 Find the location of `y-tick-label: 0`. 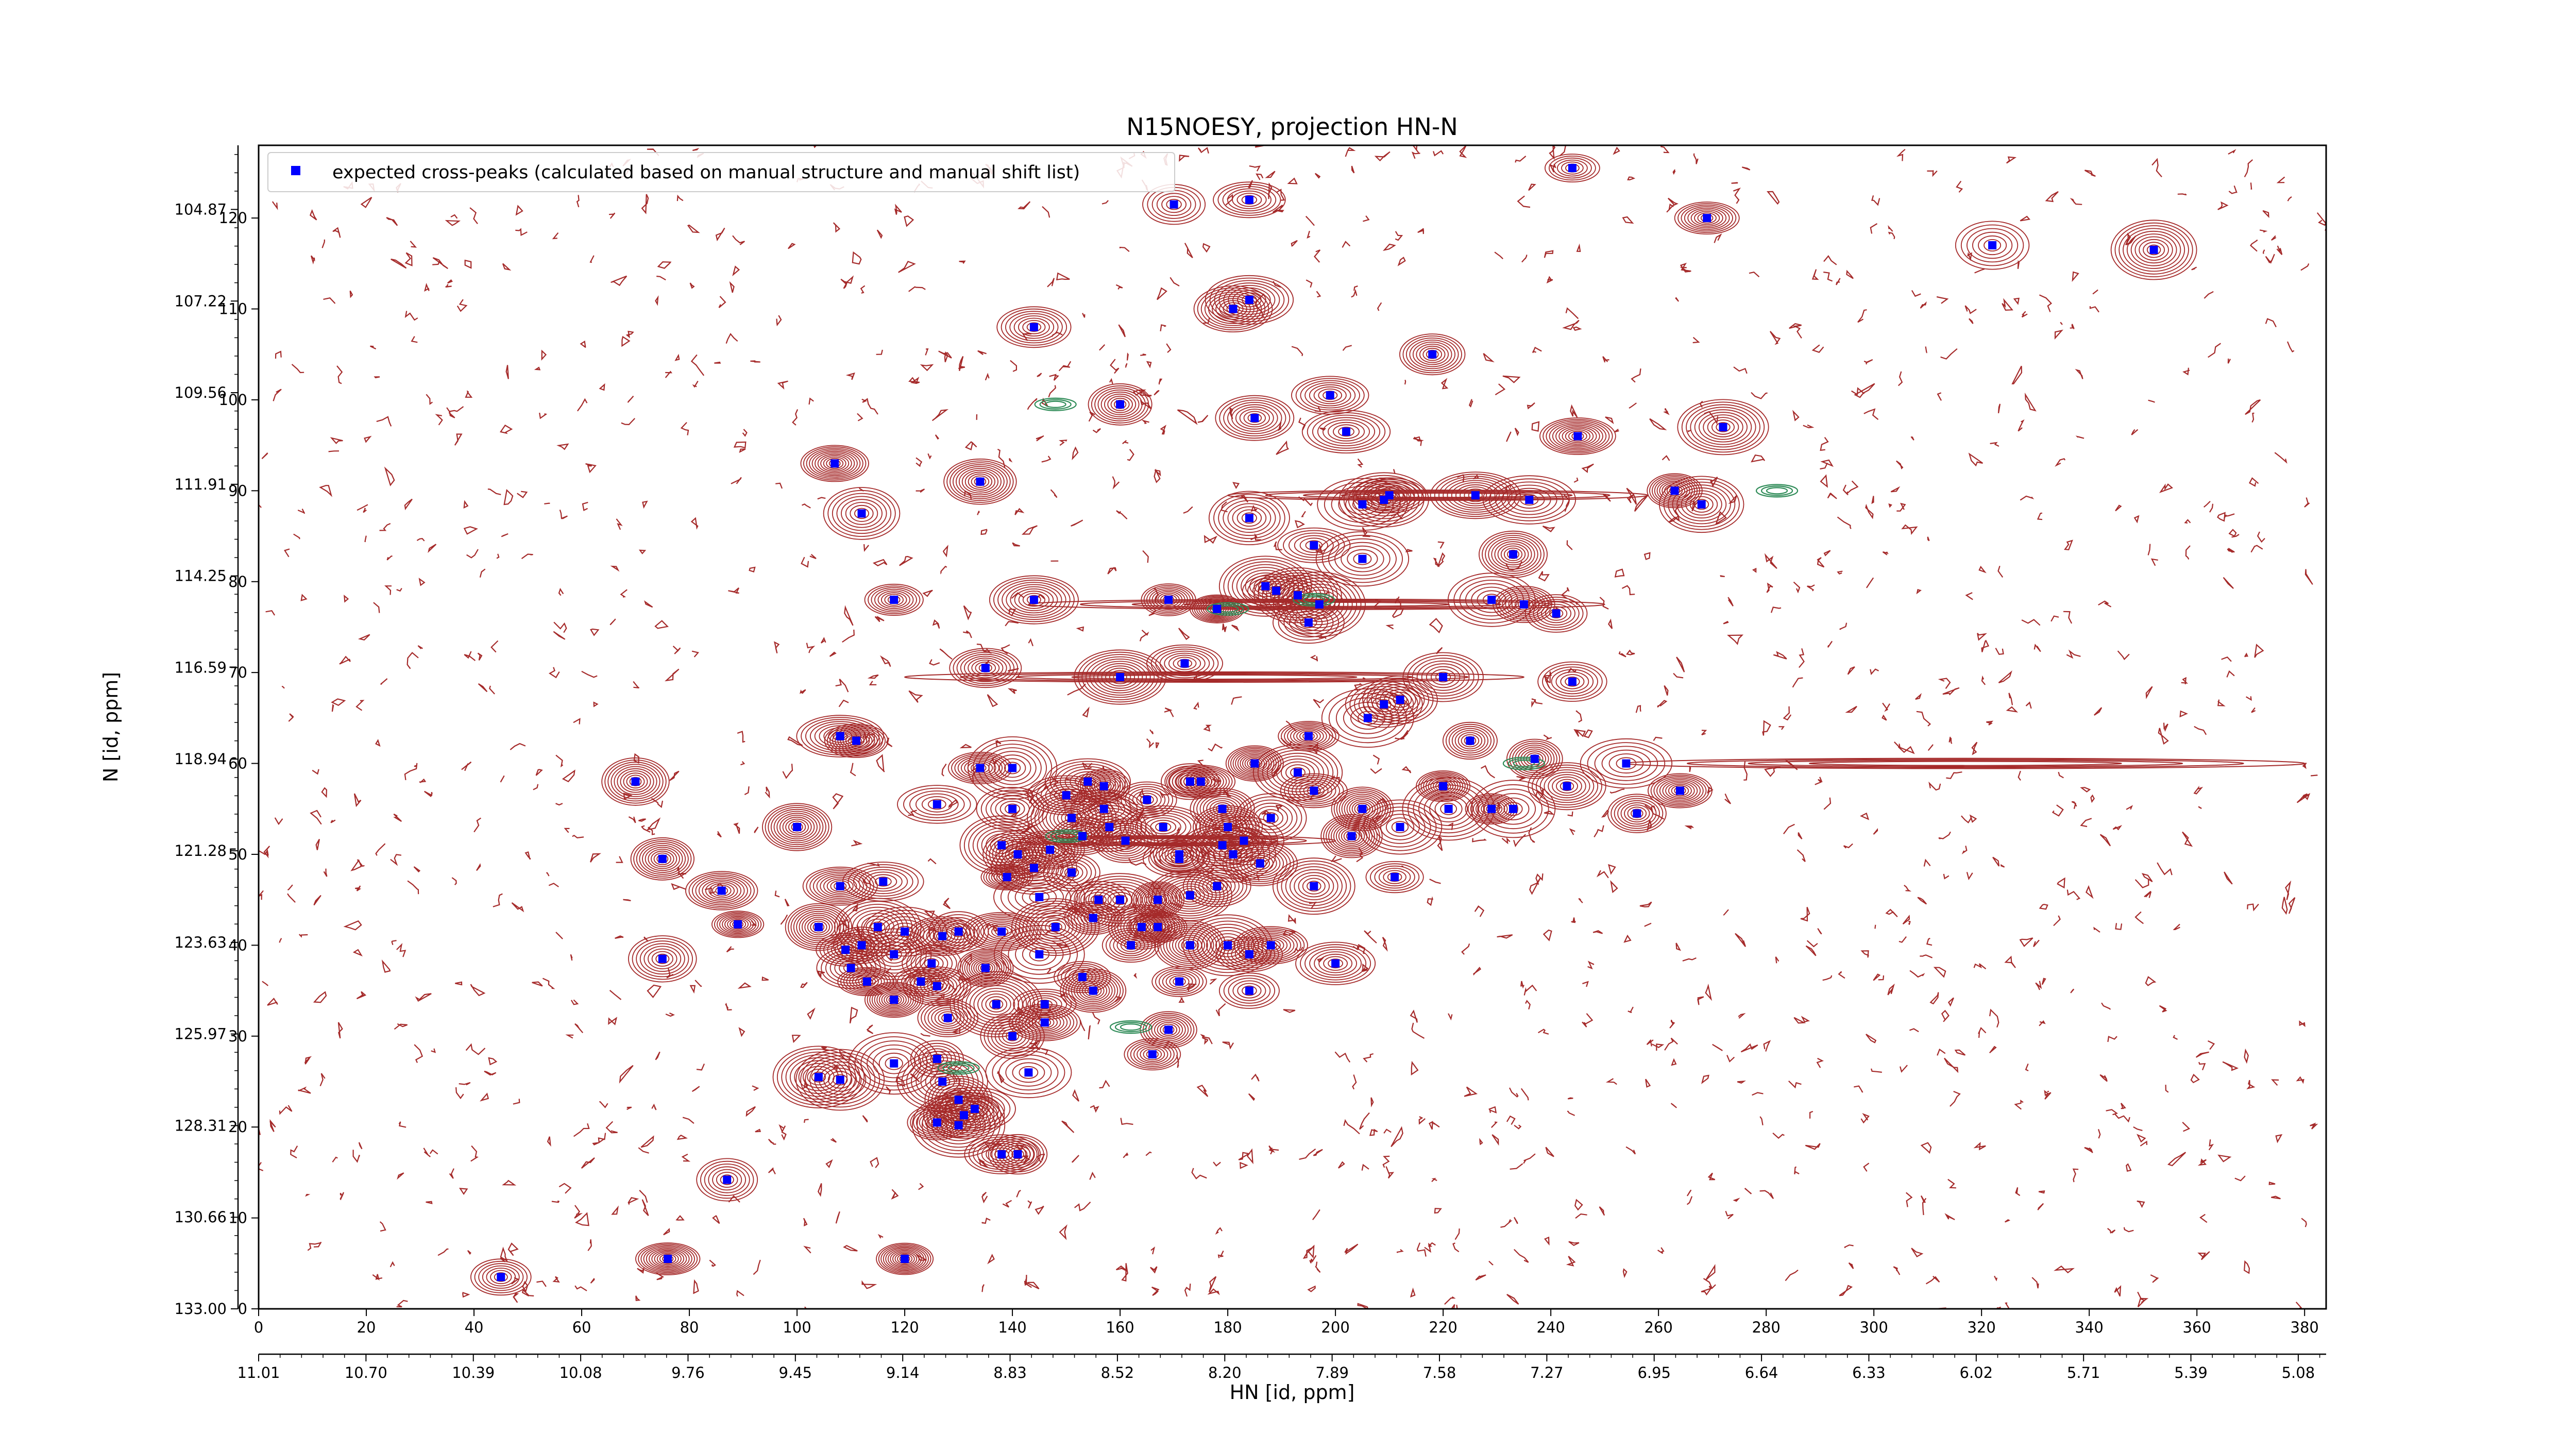

y-tick-label: 0 is located at coordinates (242, 1309).